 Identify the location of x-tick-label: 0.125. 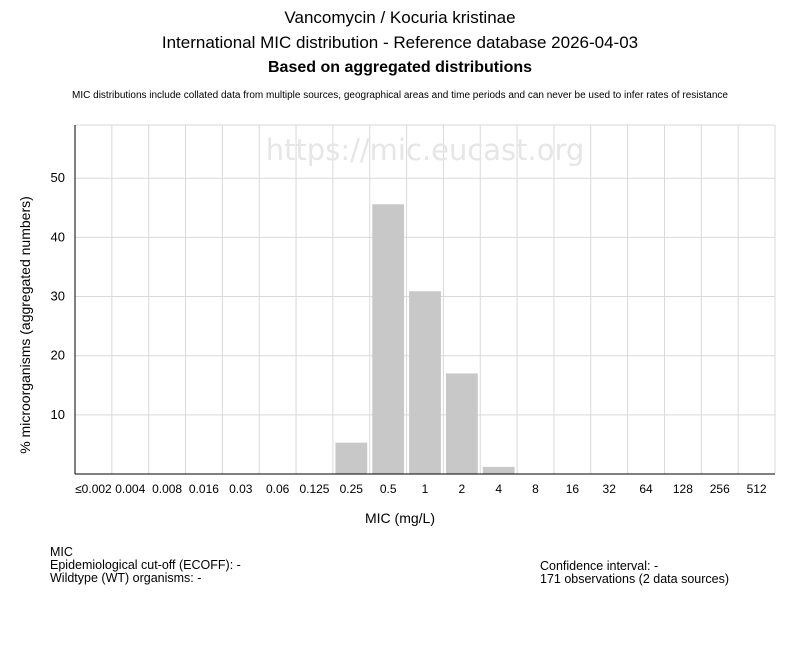
(314, 489).